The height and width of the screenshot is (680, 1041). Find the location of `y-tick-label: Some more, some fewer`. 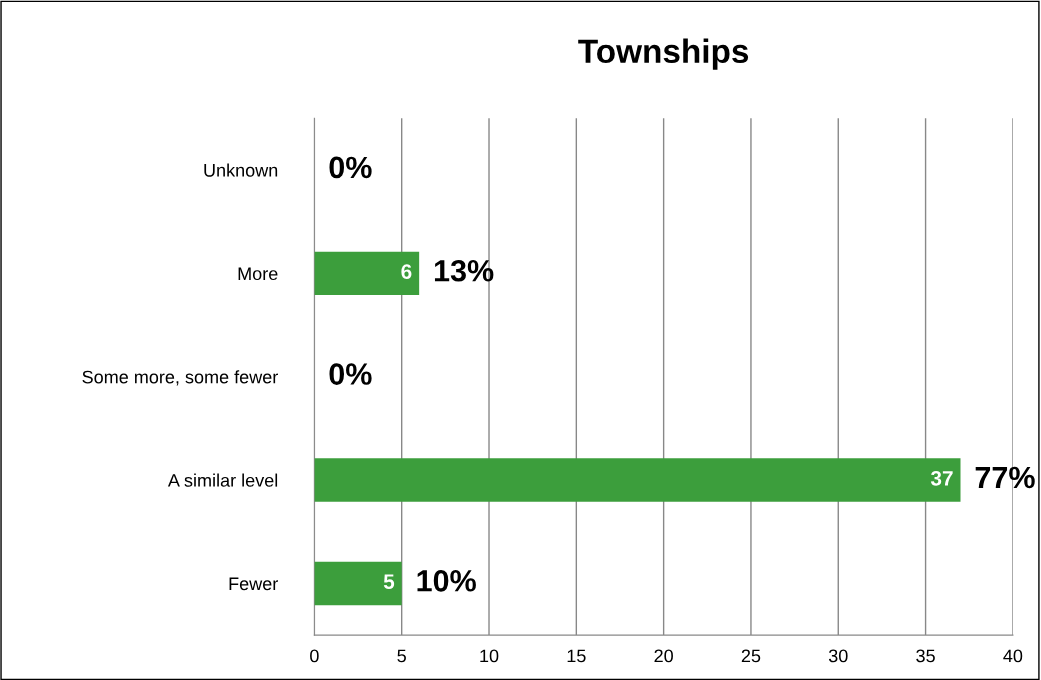

y-tick-label: Some more, some fewer is located at coordinates (180, 378).